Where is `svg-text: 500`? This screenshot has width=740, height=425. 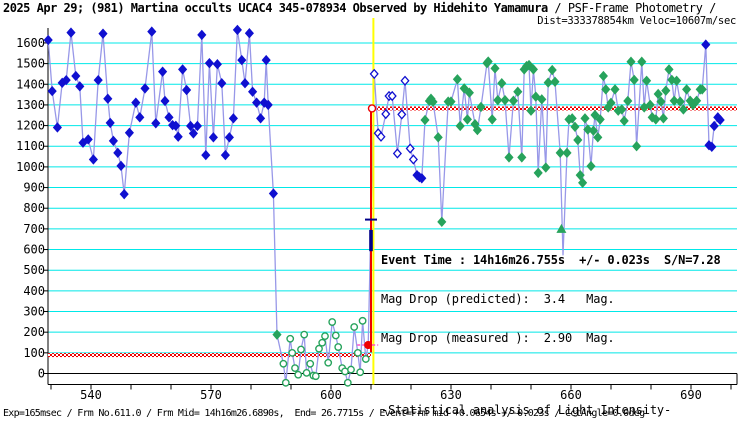 svg-text: 500 is located at coordinates (34, 270).